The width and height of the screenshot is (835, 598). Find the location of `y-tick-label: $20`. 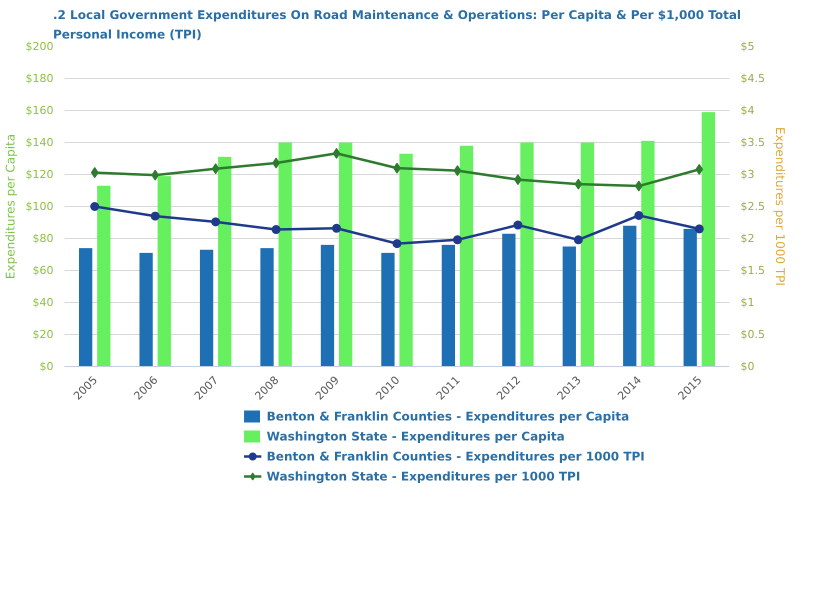

y-tick-label: $20 is located at coordinates (43, 334).